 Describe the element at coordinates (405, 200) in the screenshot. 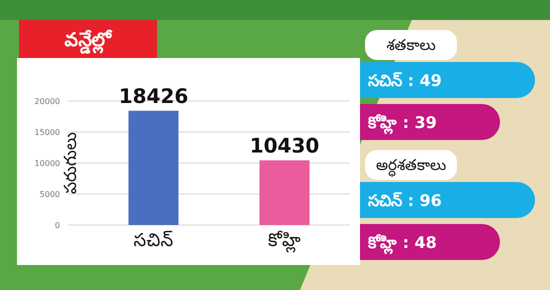

I see `text: సచిన్ : 96` at that location.